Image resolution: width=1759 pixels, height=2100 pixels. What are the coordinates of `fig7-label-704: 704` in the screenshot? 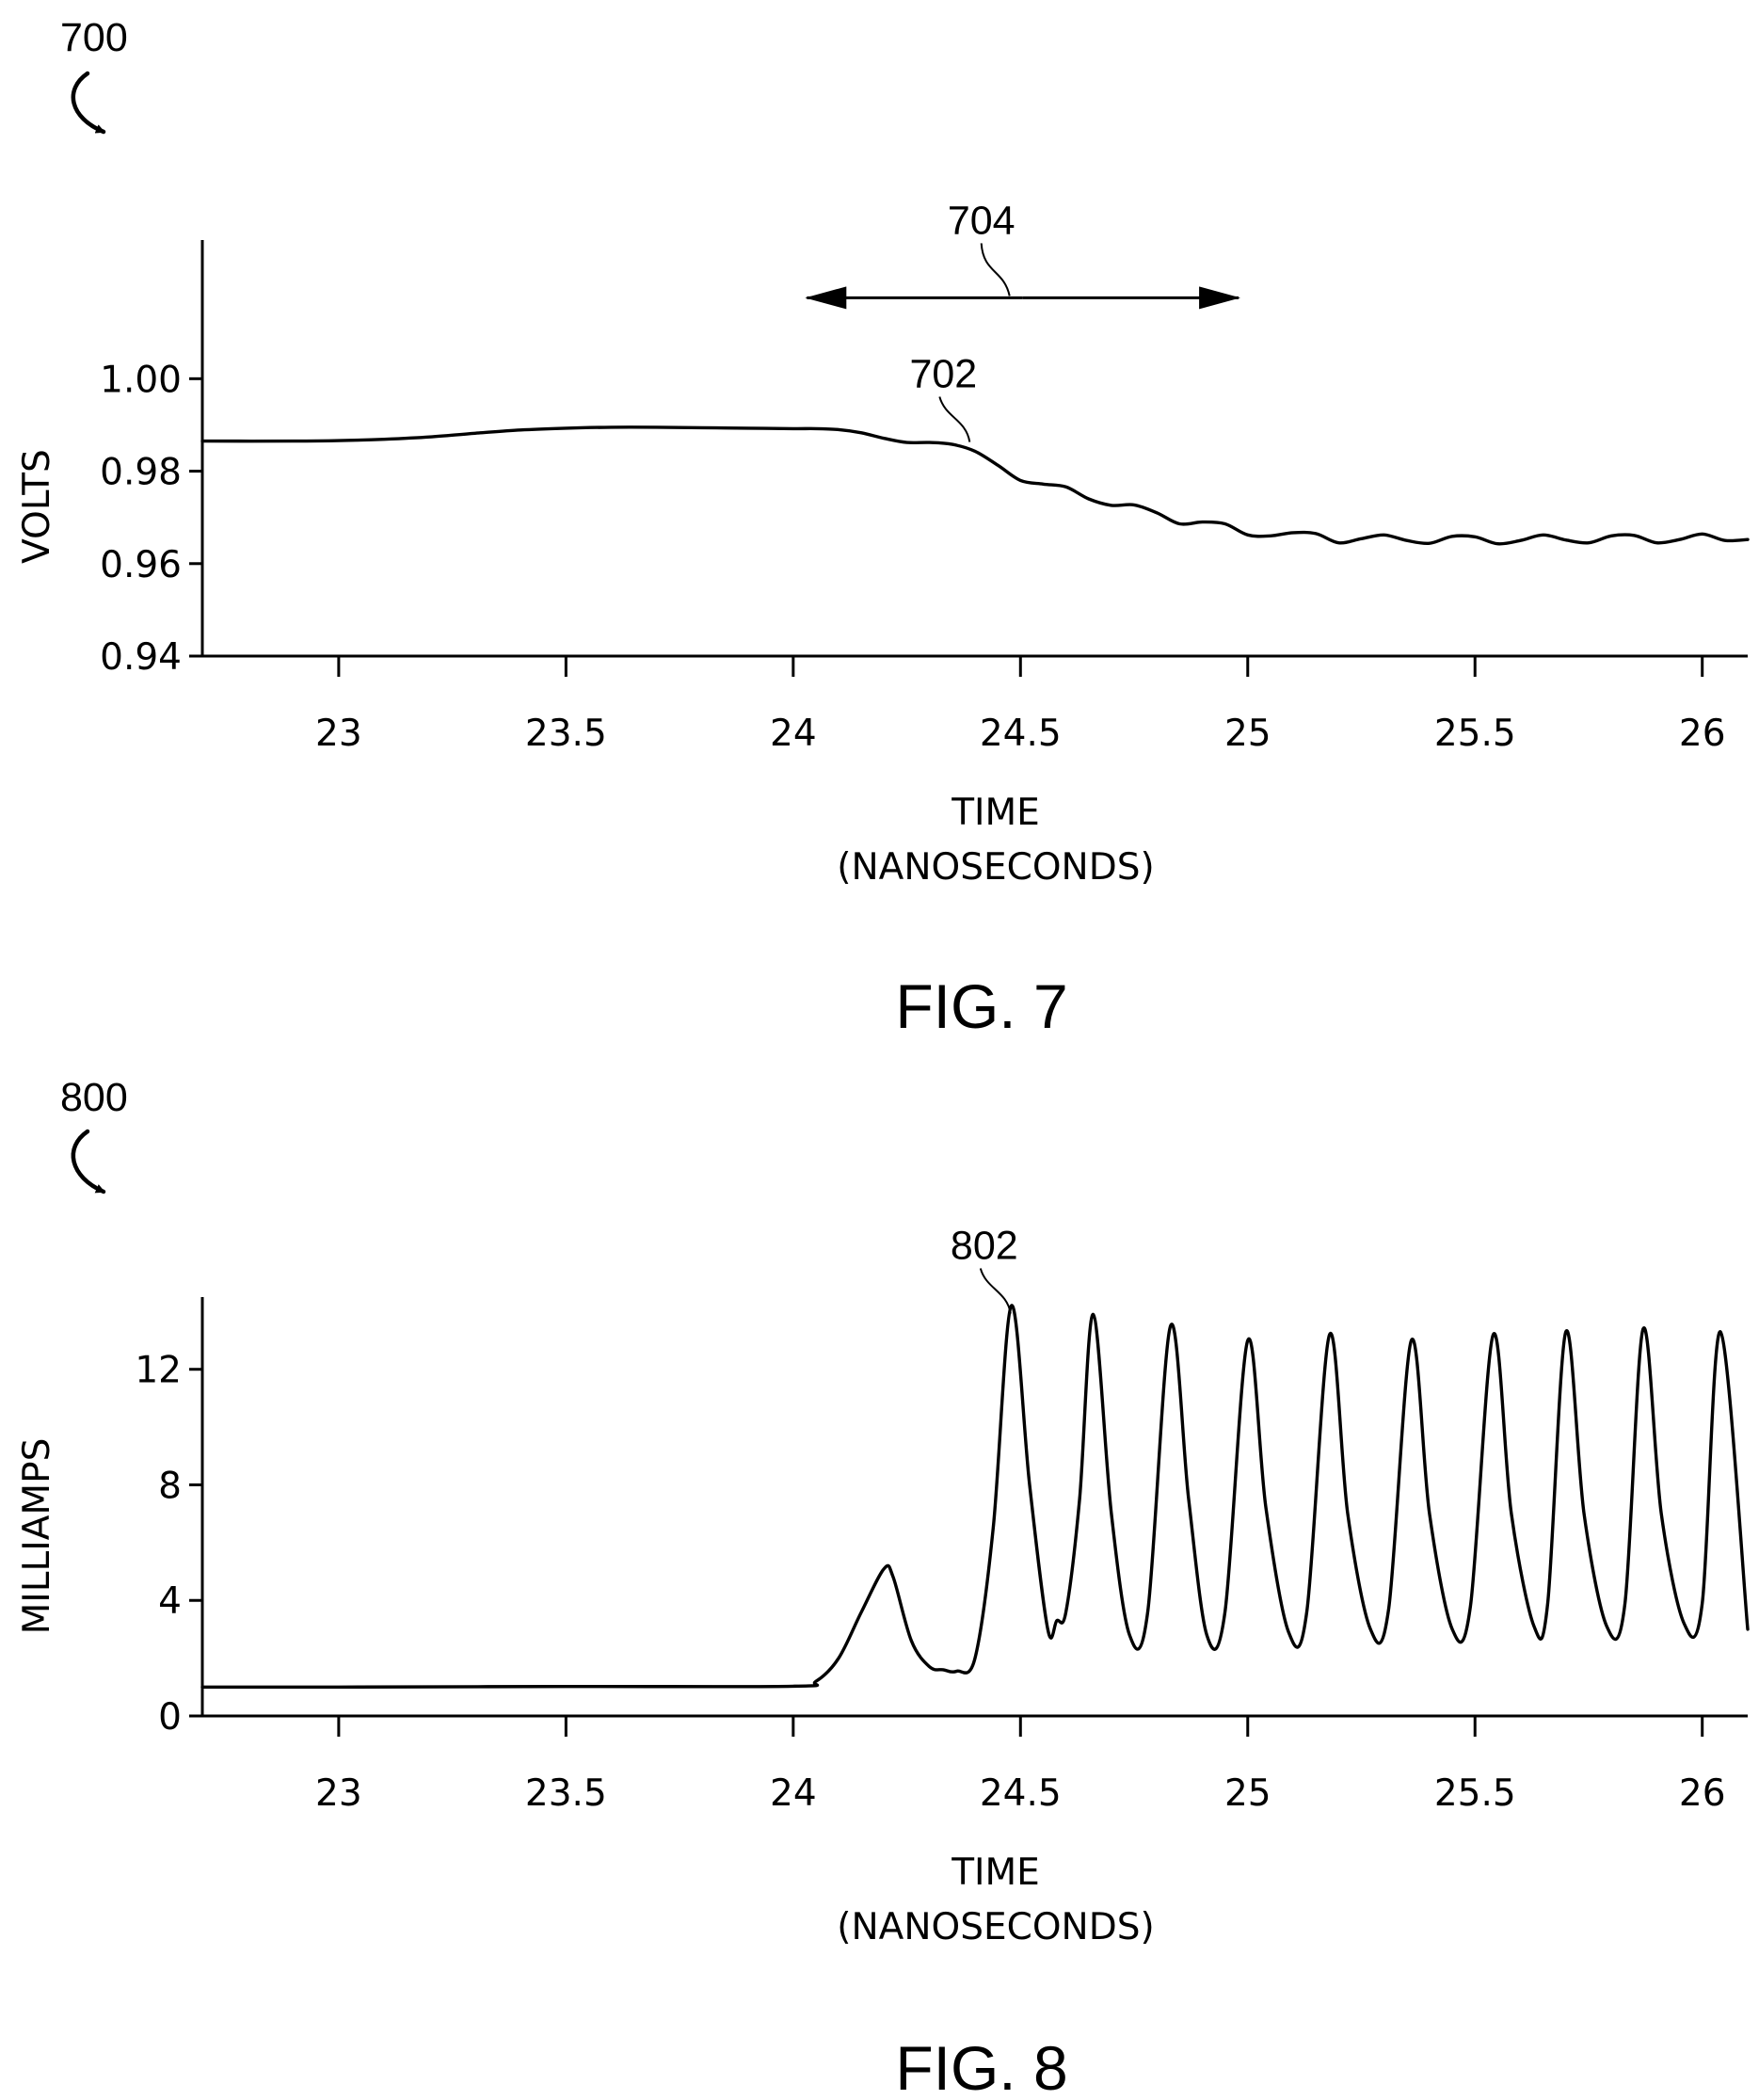 It's located at (982, 220).